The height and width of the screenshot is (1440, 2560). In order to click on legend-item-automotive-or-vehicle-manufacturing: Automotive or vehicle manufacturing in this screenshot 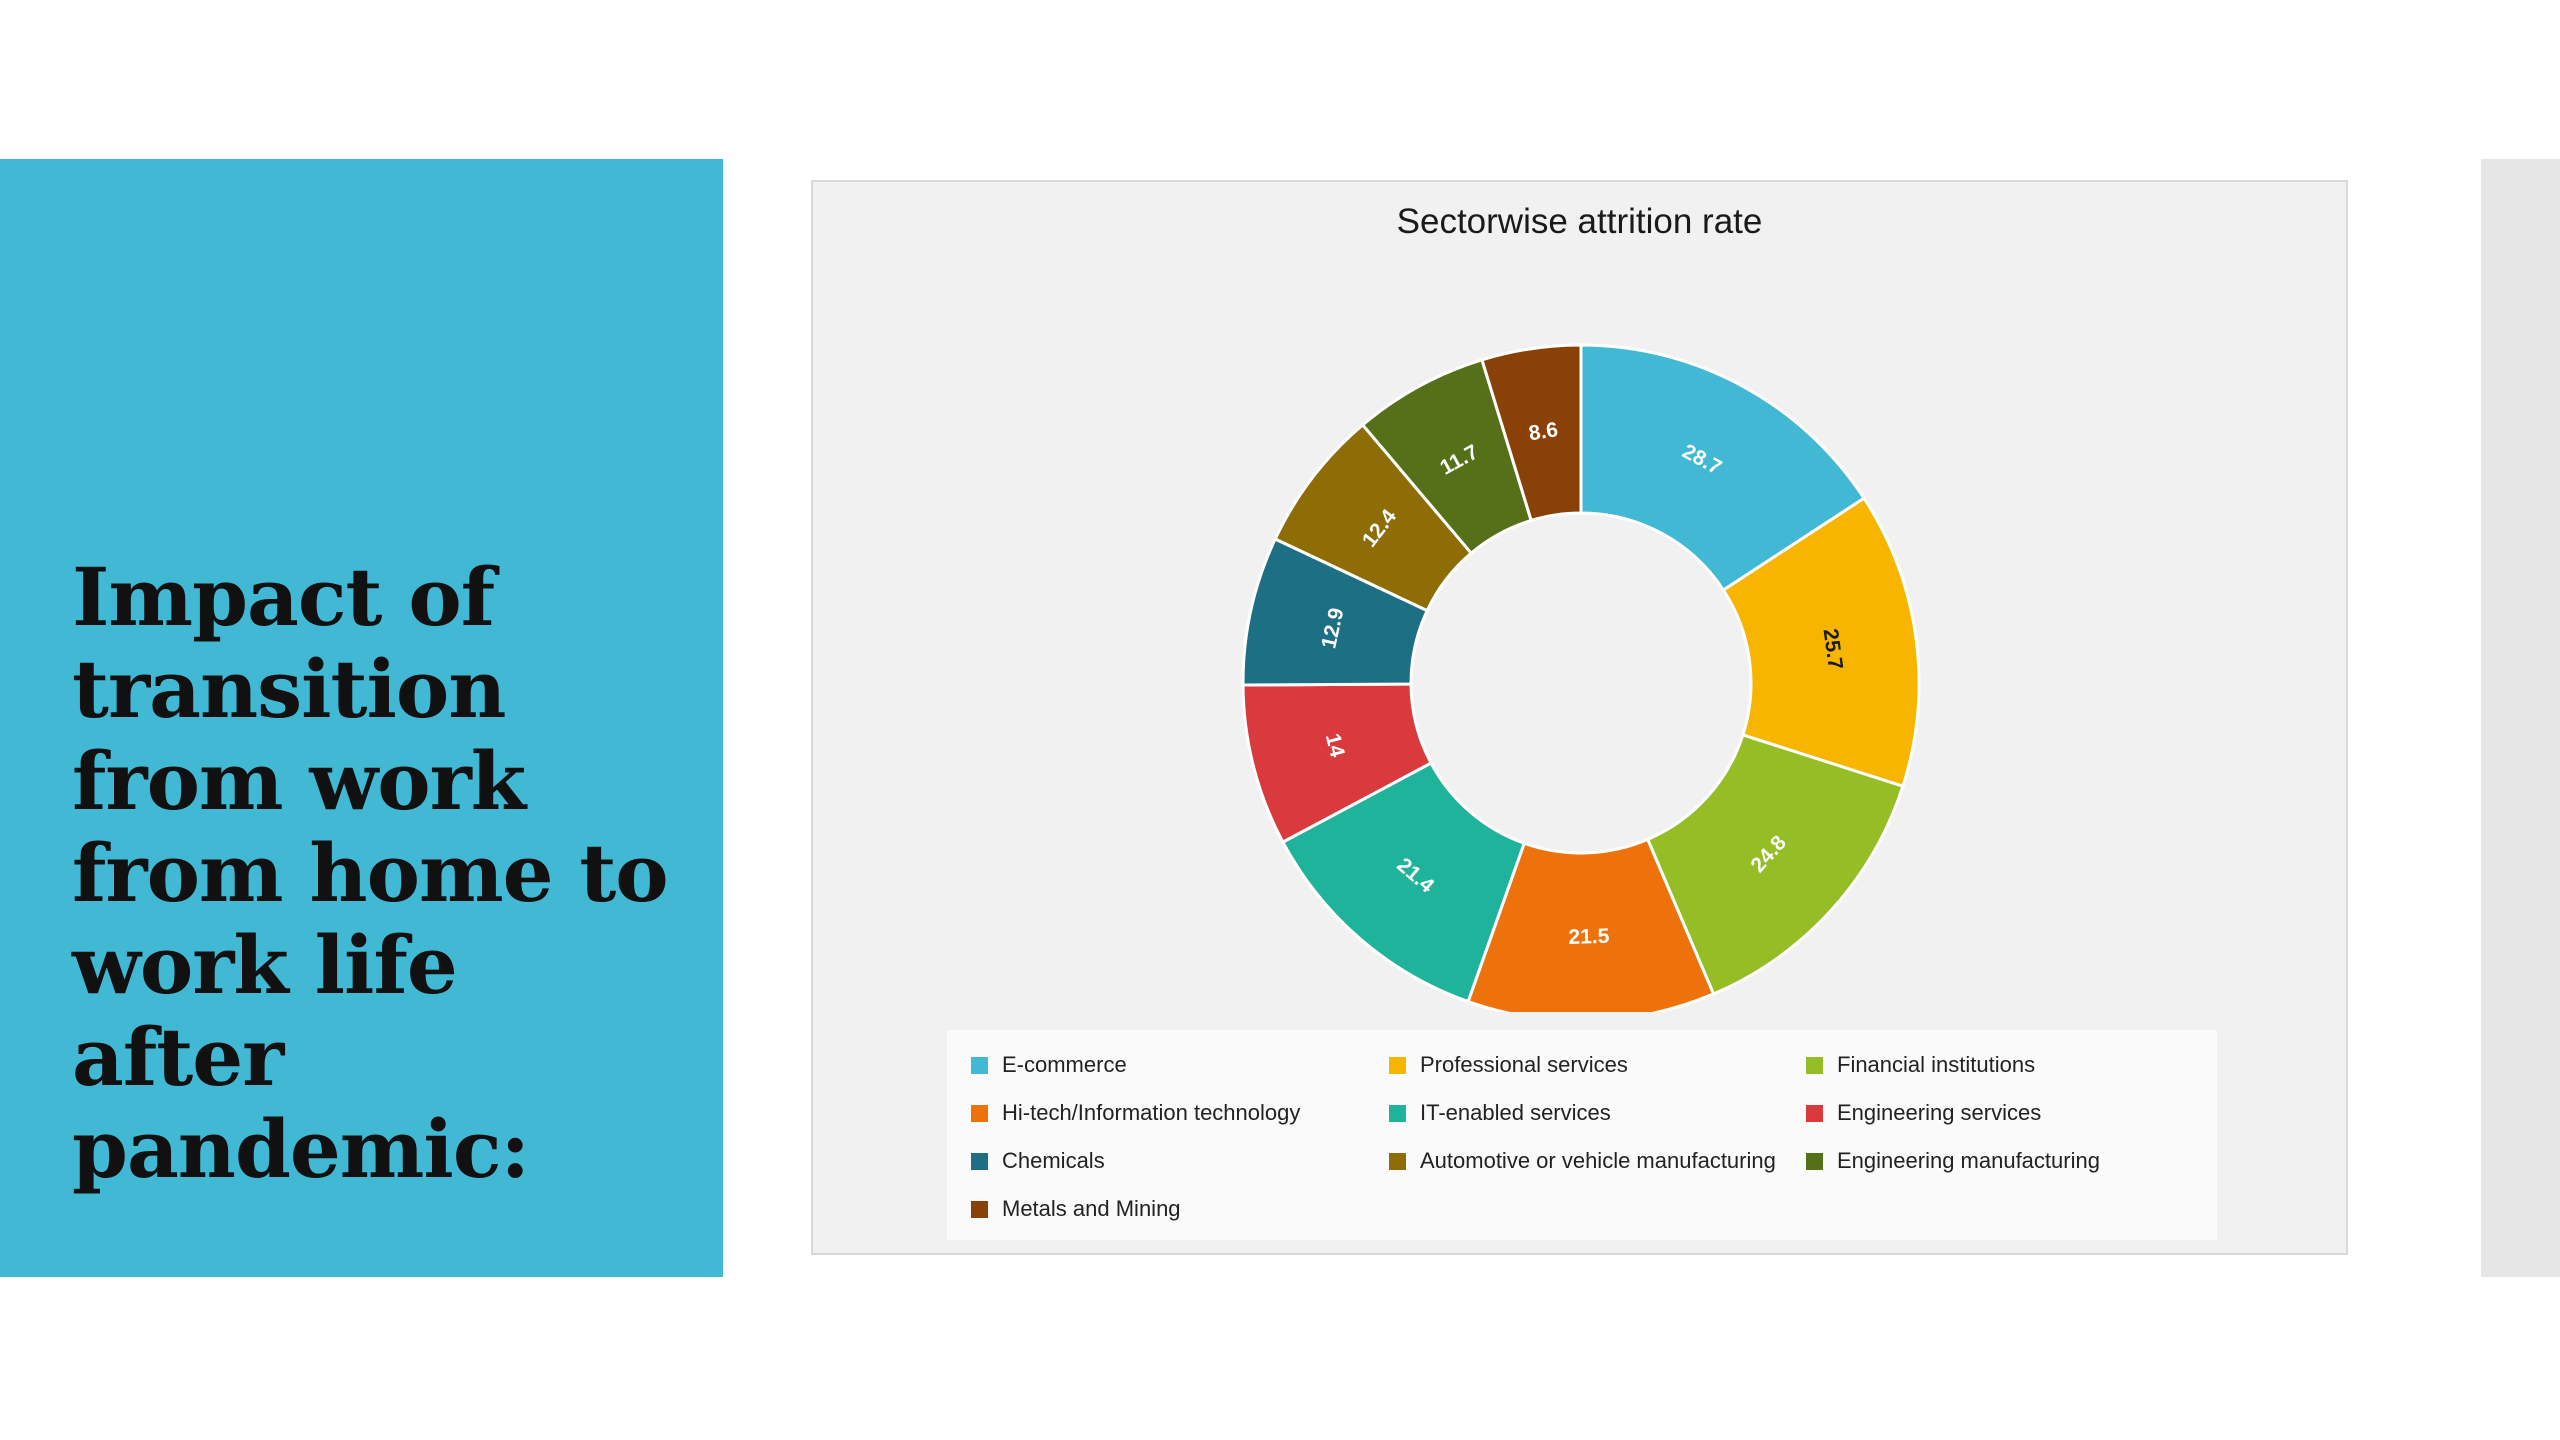, I will do `click(1582, 1161)`.